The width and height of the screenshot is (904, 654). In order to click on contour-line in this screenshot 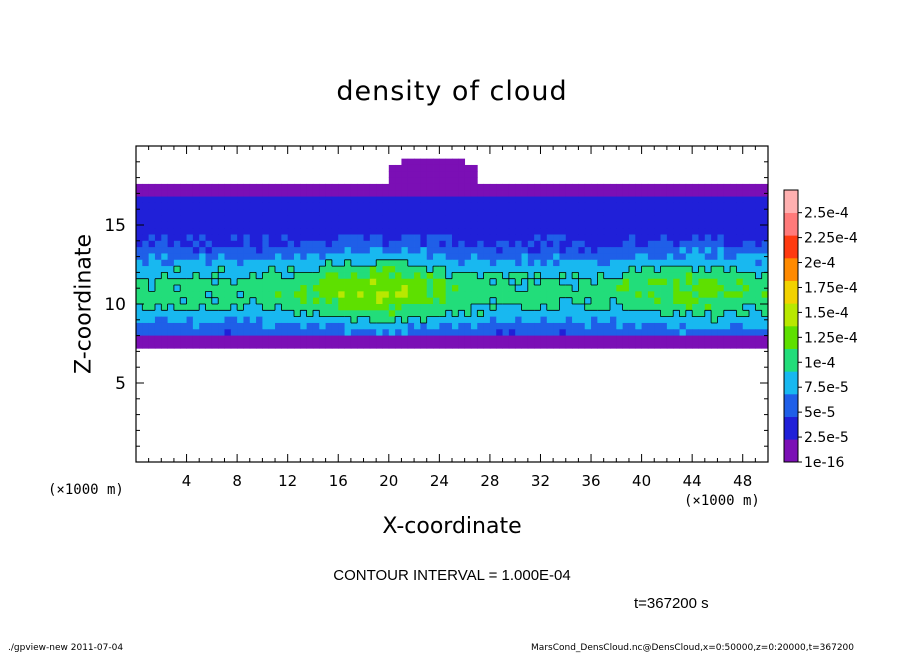, I will do `click(452, 291)`.